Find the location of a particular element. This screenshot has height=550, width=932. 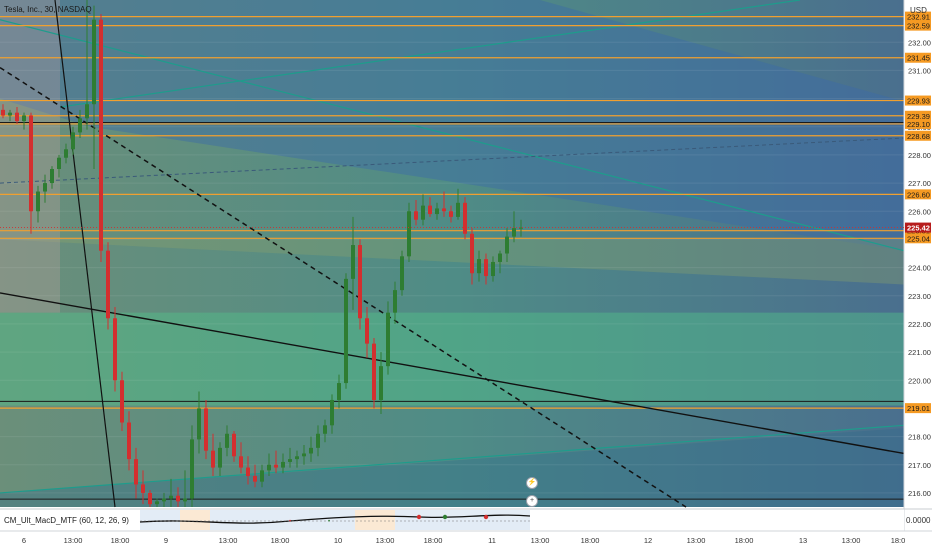

price-level-tag-label: 229.93 is located at coordinates (918, 101).